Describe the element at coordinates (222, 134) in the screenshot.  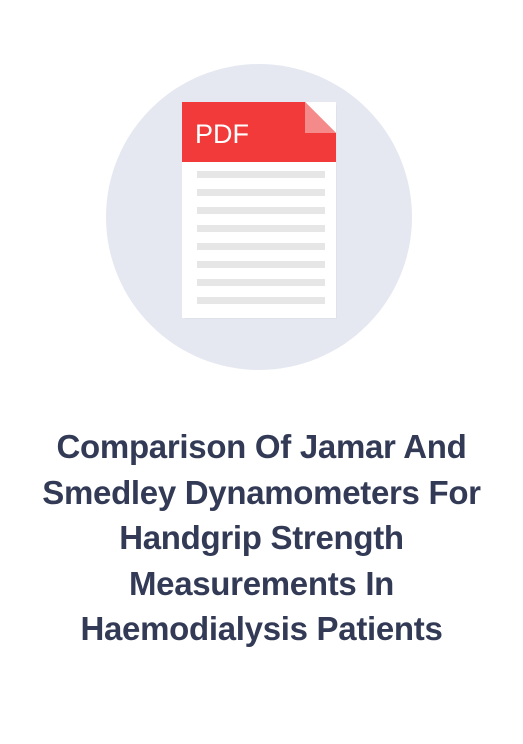
I see `pdf-label: PDF` at that location.